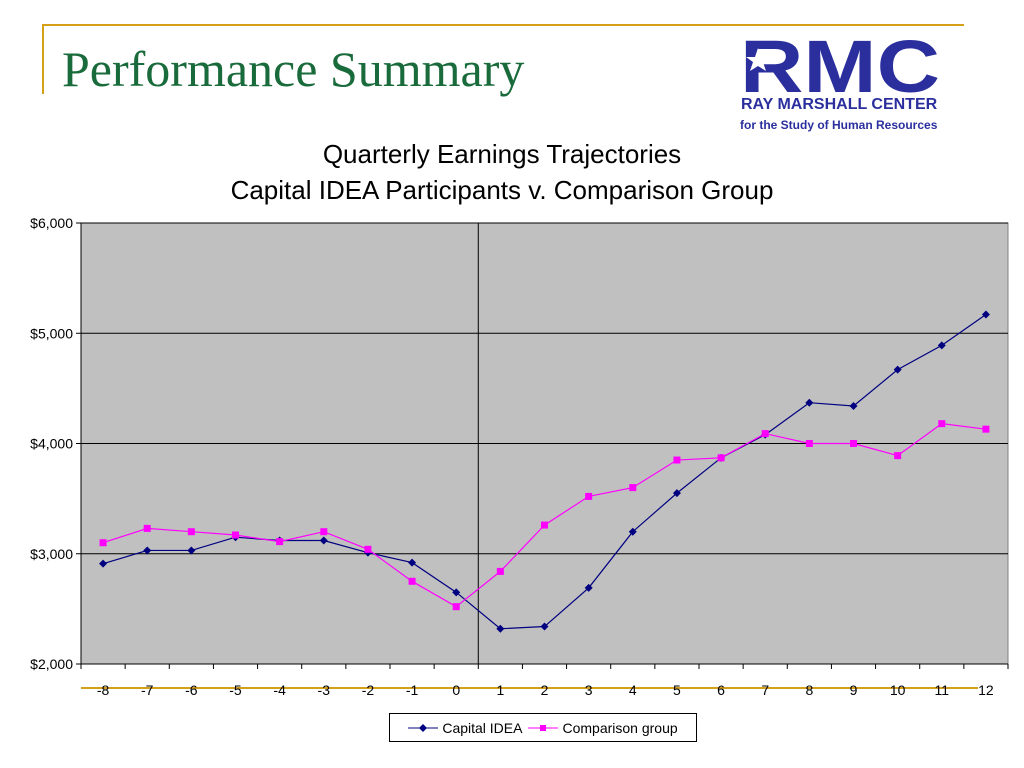 Image resolution: width=1024 pixels, height=768 pixels. I want to click on point-capital-idea--1, so click(412, 562).